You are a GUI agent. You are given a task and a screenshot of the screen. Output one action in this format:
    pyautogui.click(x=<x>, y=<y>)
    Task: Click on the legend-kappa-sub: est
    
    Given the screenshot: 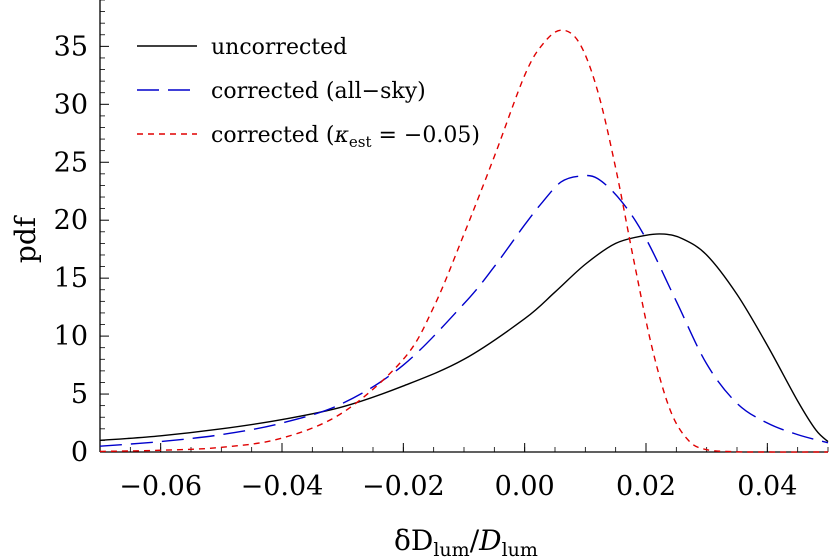 What is the action you would take?
    pyautogui.click(x=360, y=142)
    